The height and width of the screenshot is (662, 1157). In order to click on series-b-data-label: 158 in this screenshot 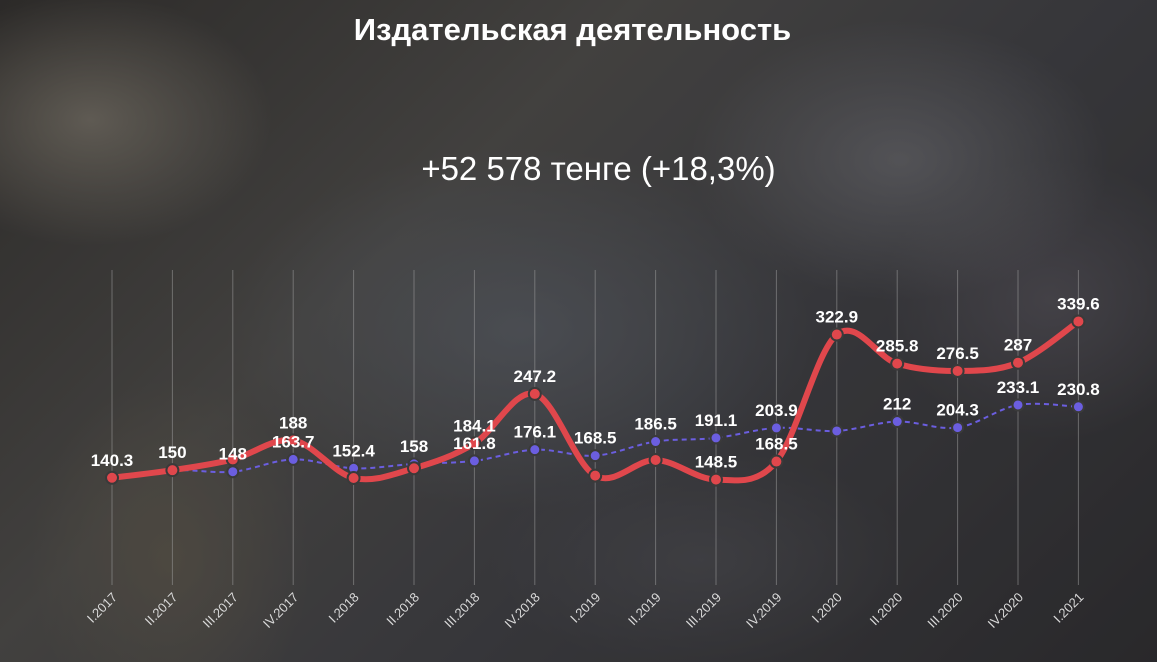, I will do `click(414, 446)`.